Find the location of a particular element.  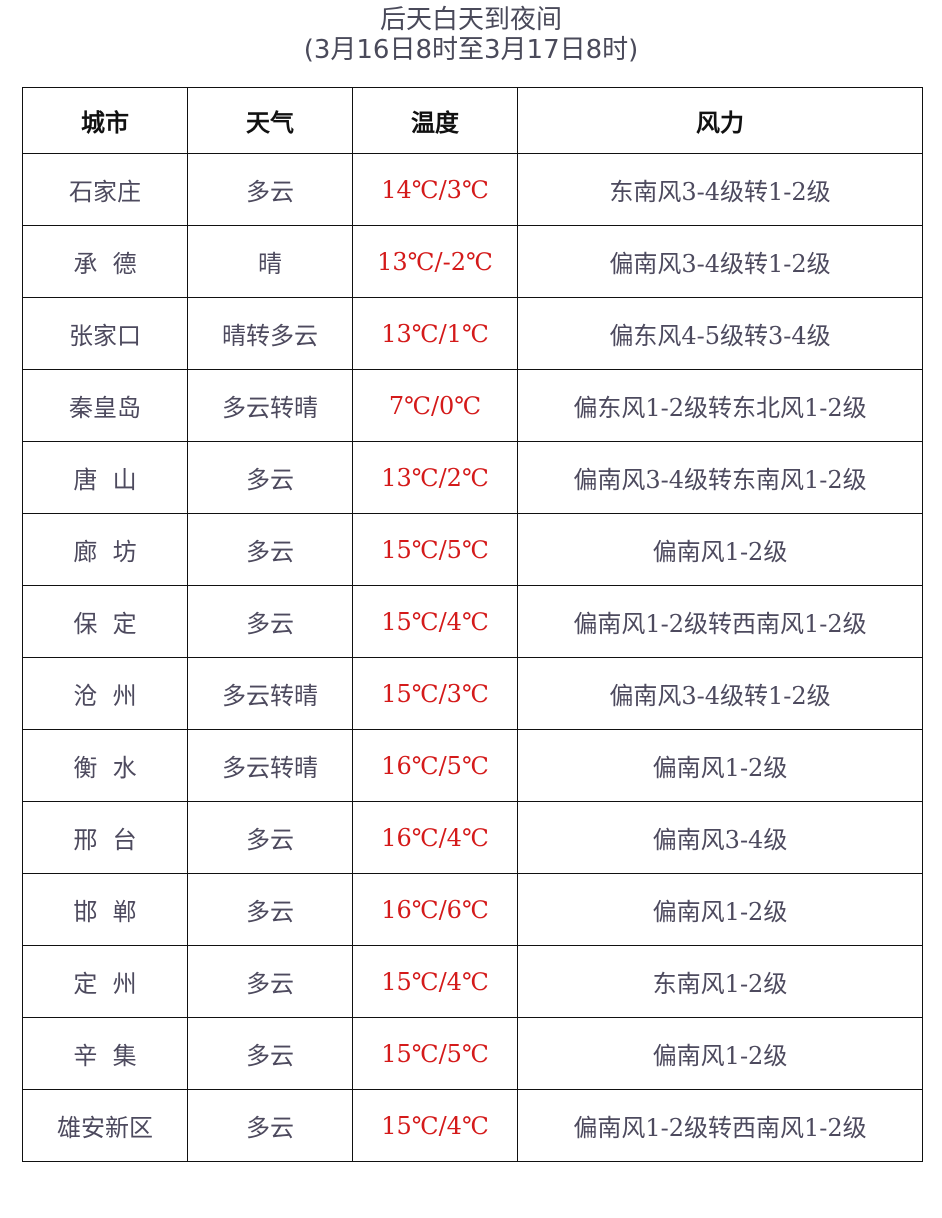

table-row: 邯 郸多云 16℃/6℃ 偏南风1-2级 is located at coordinates (472, 909).